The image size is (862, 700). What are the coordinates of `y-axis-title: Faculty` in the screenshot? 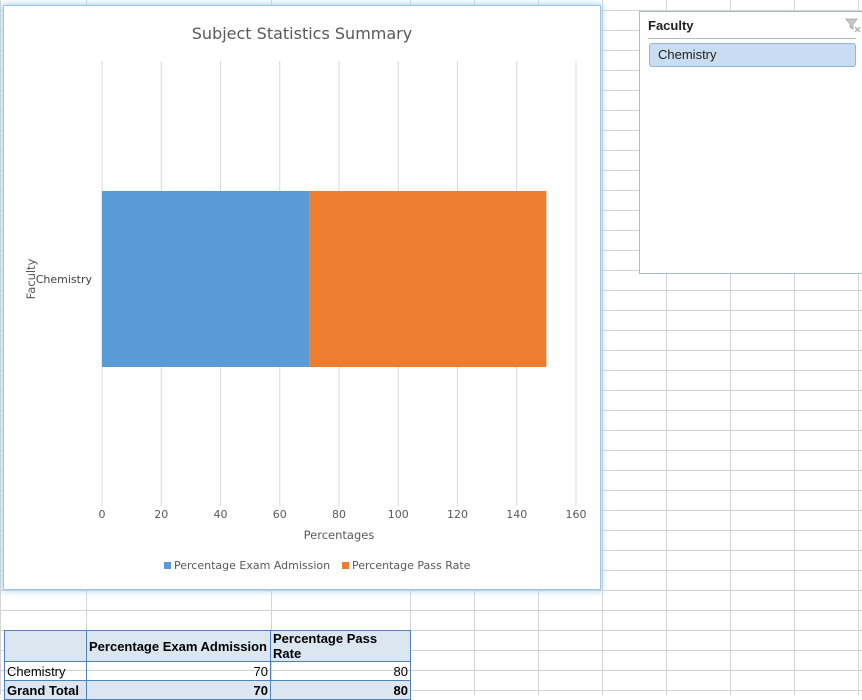 It's located at (31, 278).